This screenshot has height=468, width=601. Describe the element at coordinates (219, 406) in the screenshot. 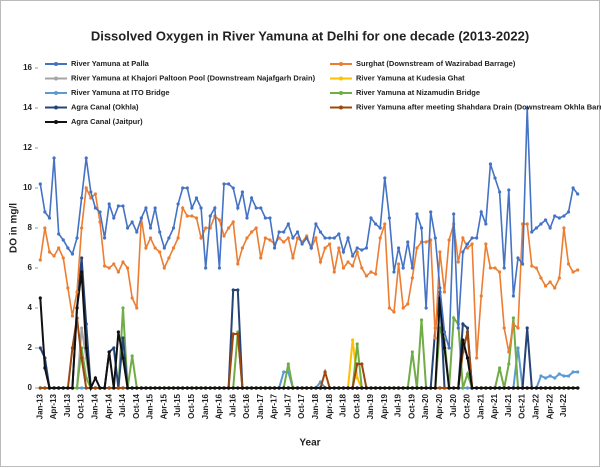

I see `x-tick-label: Apr-16` at that location.